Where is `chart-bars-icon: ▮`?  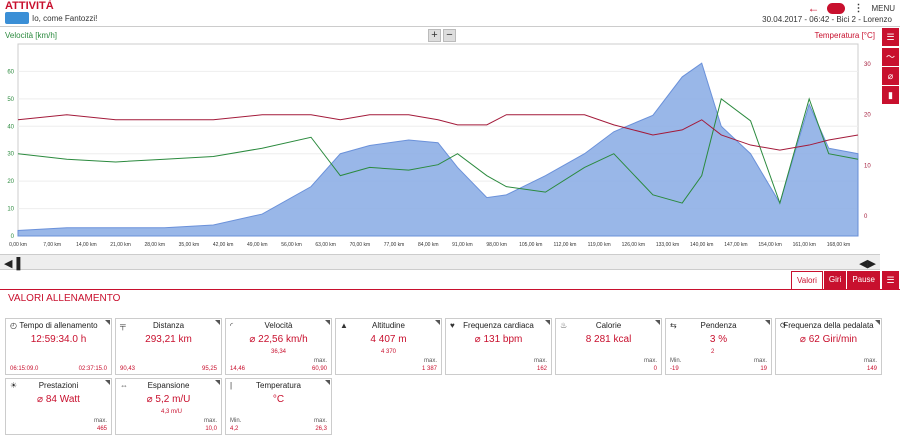 chart-bars-icon: ▮ is located at coordinates (890, 95).